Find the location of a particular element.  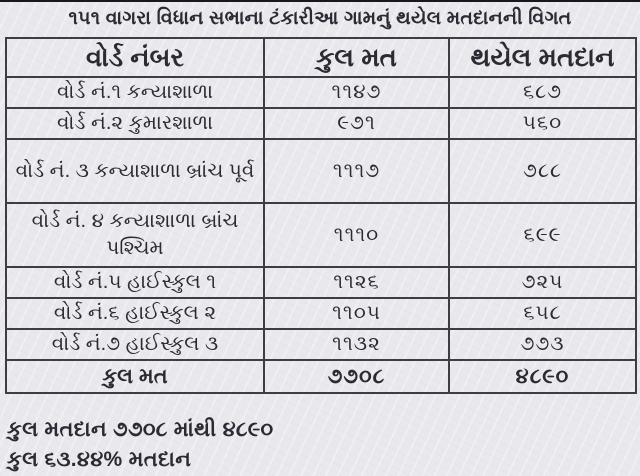

grand-total-cast-value: ૪૮૯૦ is located at coordinates (542, 376).